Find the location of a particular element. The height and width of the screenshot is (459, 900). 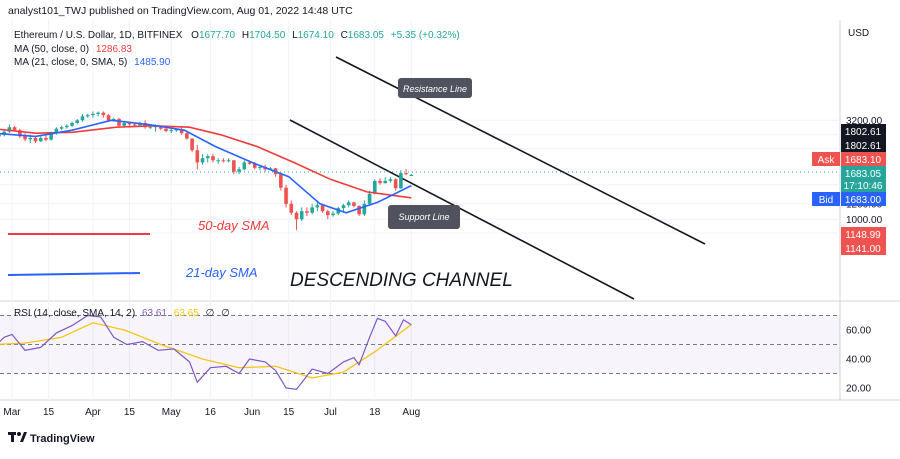

ma21-line is located at coordinates (206, 166).